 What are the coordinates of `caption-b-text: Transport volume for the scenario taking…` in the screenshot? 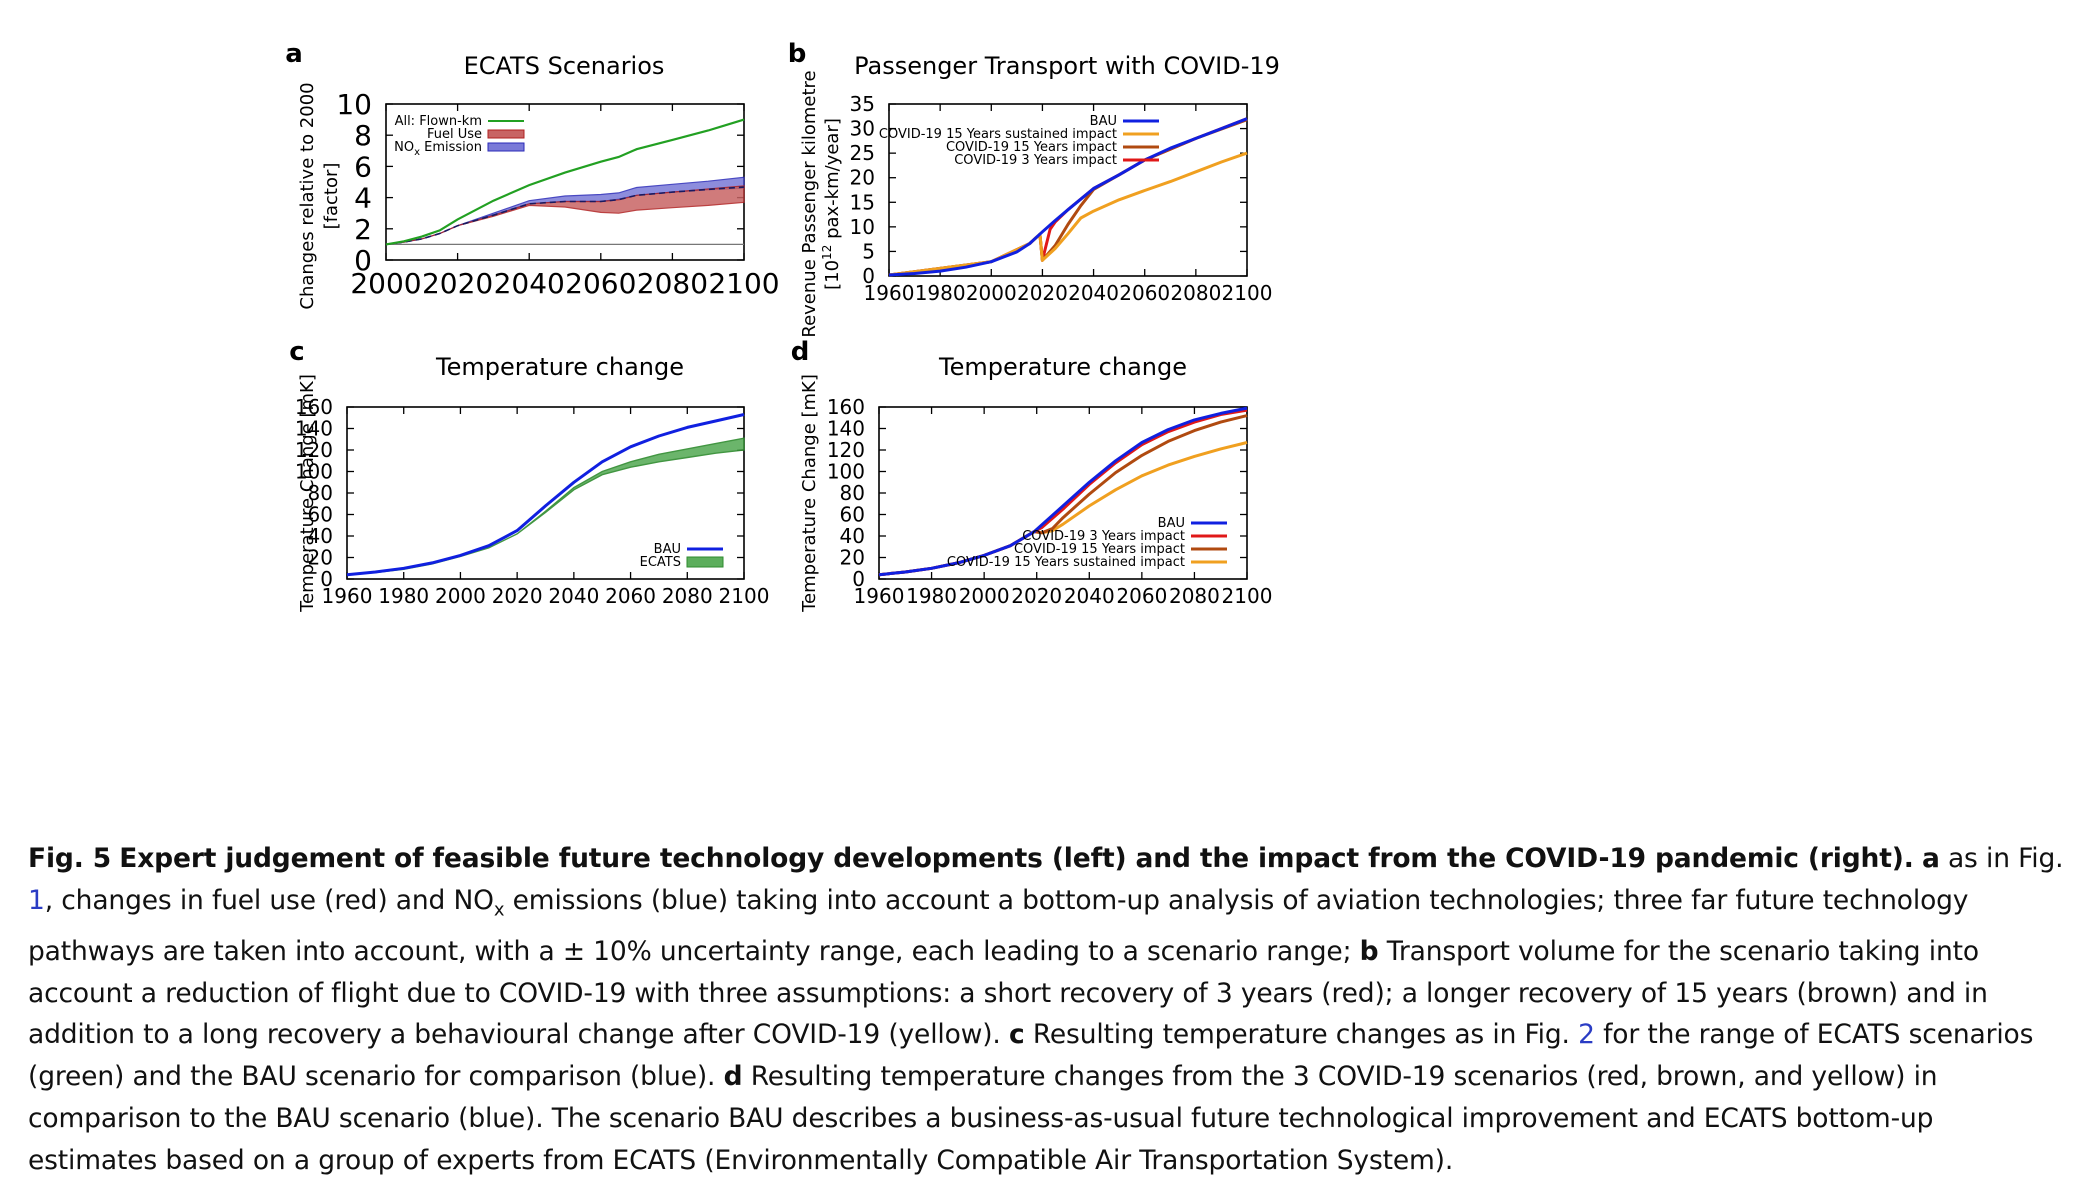 It's located at (1008, 993).